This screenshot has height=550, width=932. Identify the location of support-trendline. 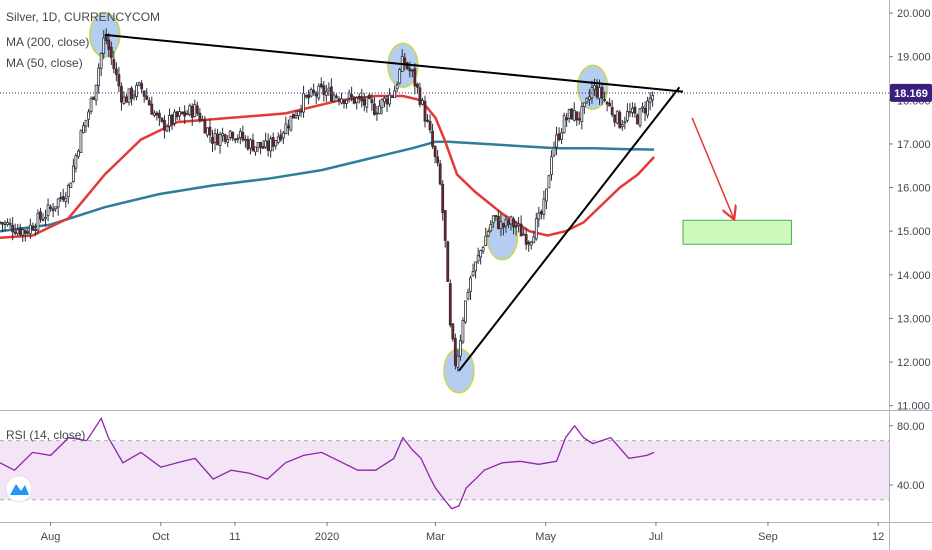
(569, 229).